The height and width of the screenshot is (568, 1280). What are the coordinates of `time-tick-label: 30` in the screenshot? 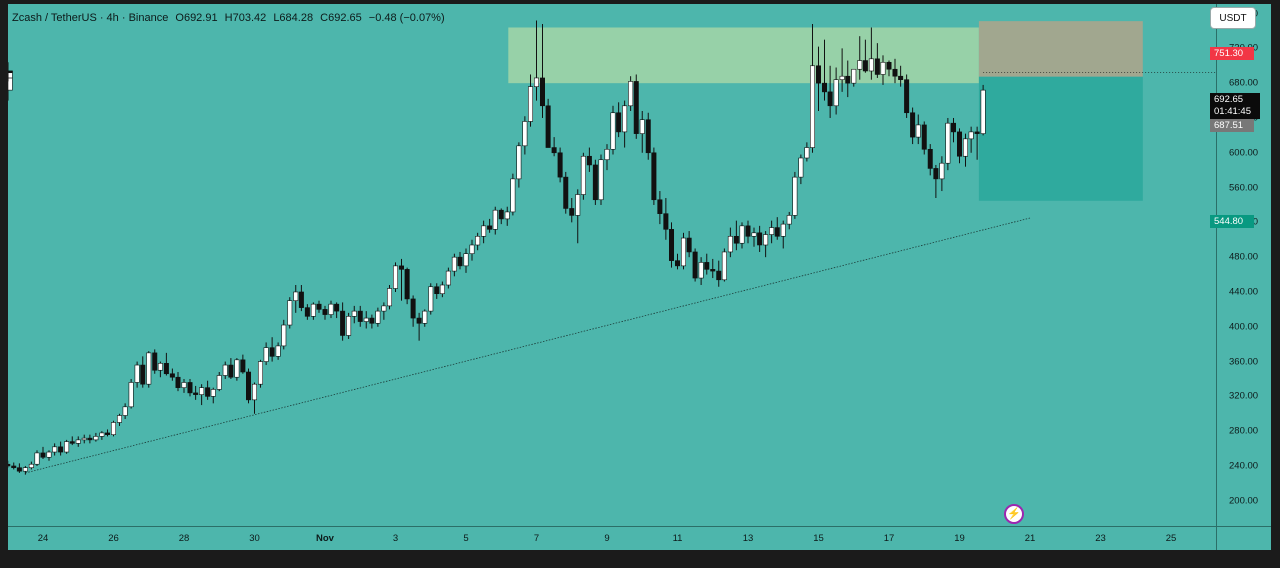 It's located at (254, 538).